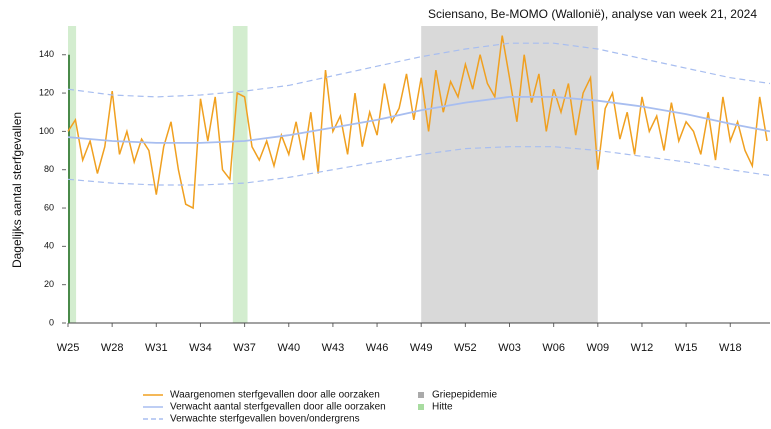  Describe the element at coordinates (156, 348) in the screenshot. I see `x-tick-label: W31` at that location.